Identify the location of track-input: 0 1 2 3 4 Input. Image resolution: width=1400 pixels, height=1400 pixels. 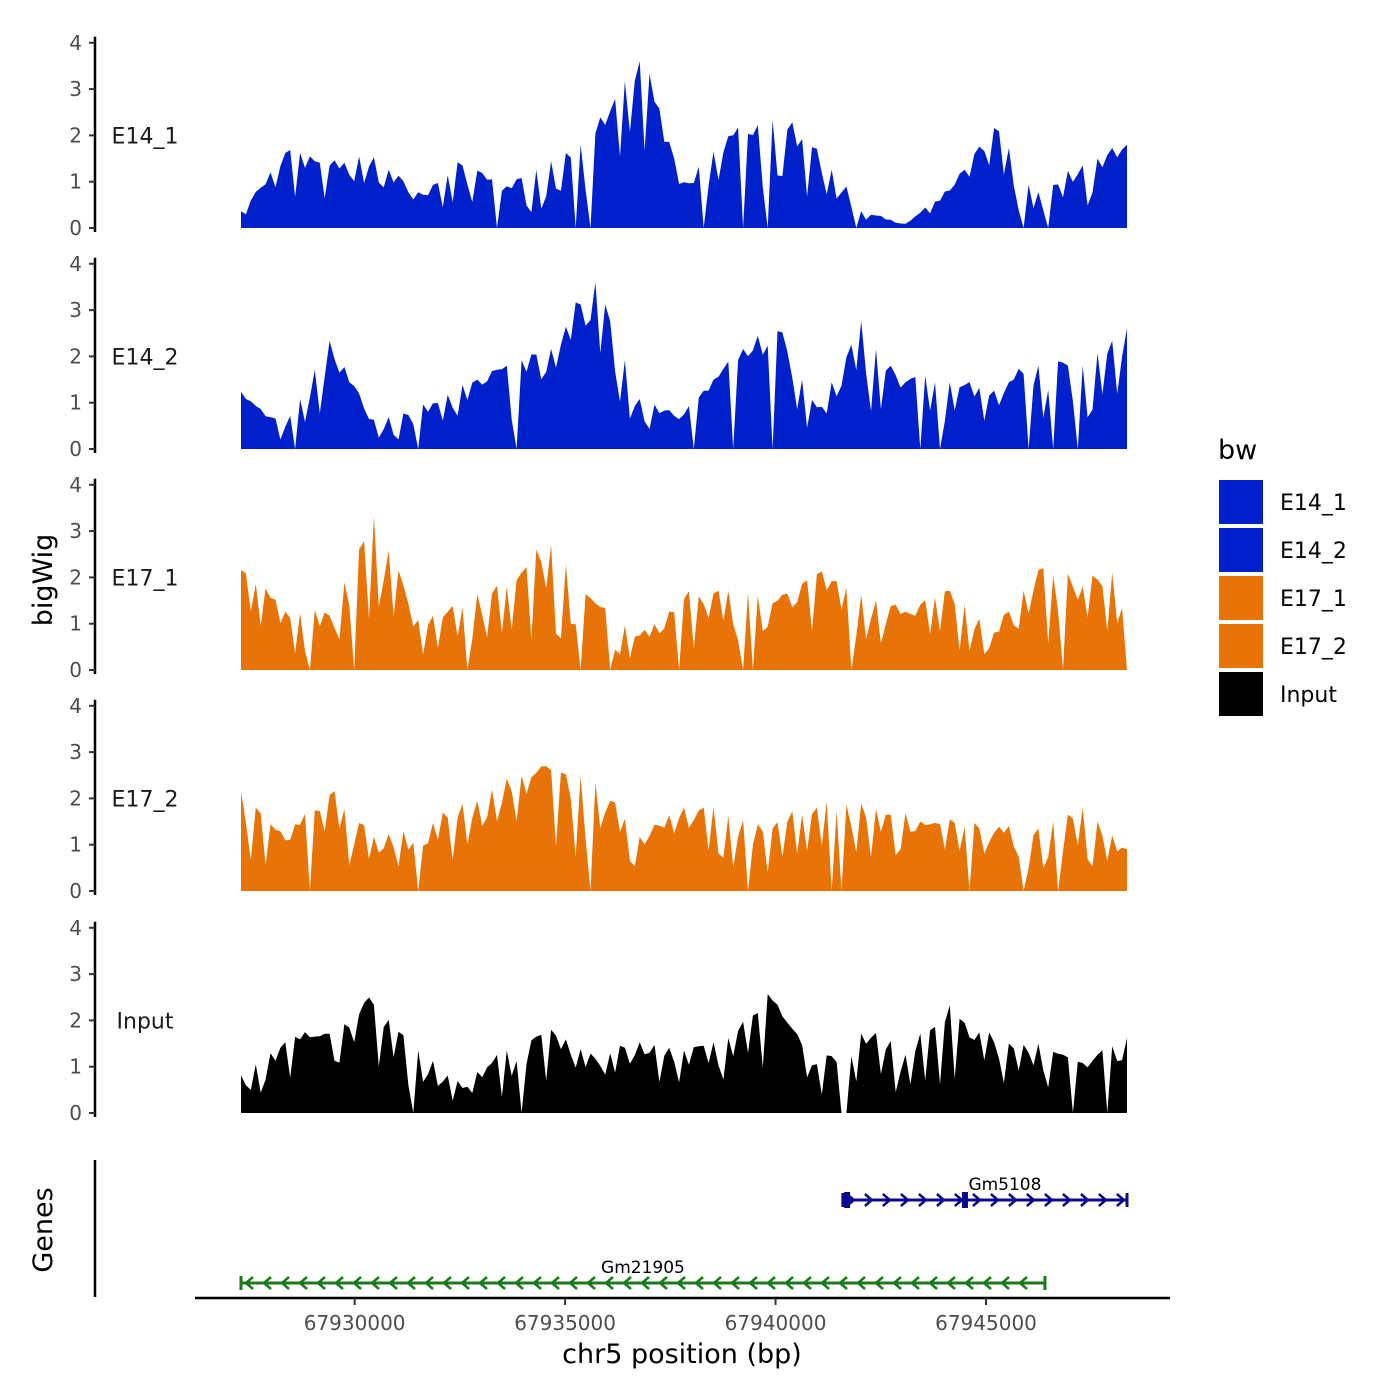
(598, 1020).